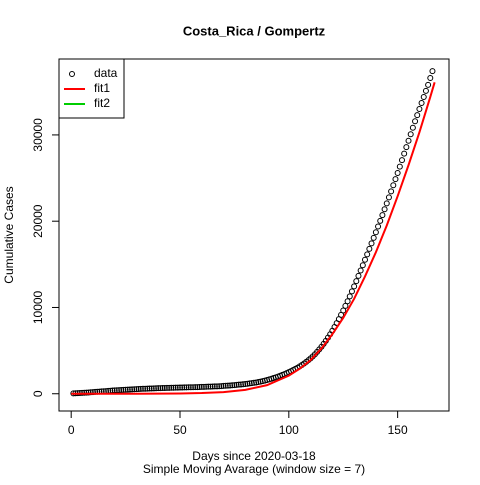 This screenshot has height=485, width=480. What do you see at coordinates (9, 234) in the screenshot?
I see `y-axis-label: Cumulative Cases` at bounding box center [9, 234].